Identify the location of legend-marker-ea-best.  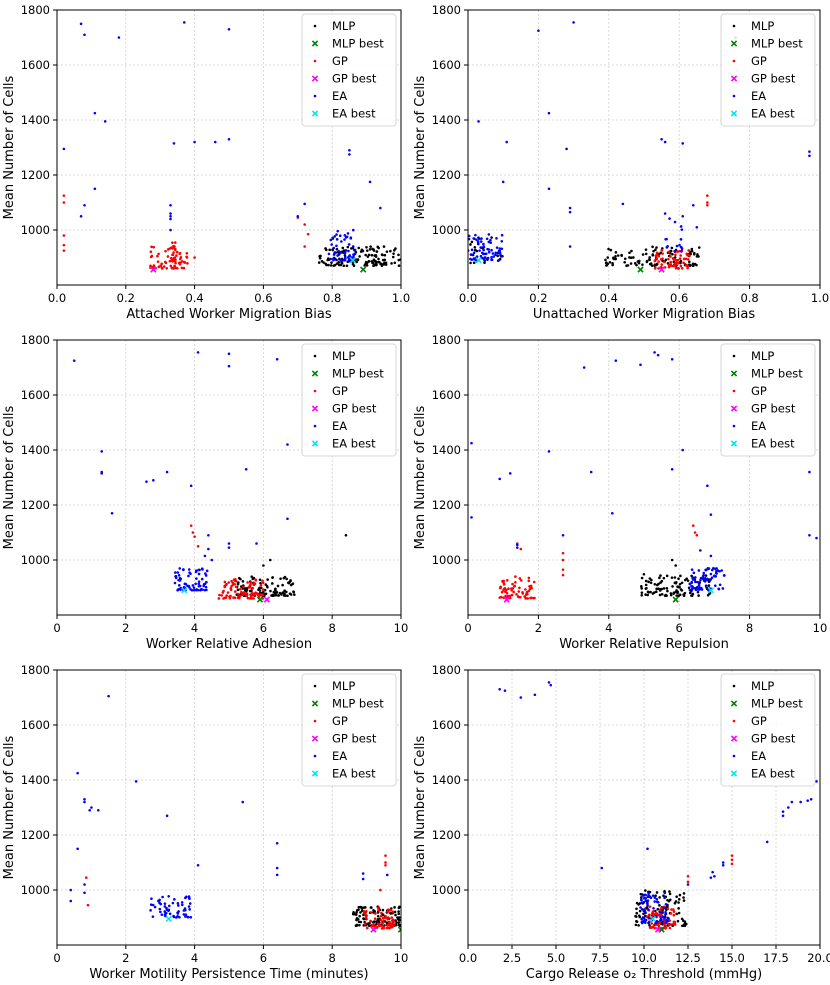
(315, 113).